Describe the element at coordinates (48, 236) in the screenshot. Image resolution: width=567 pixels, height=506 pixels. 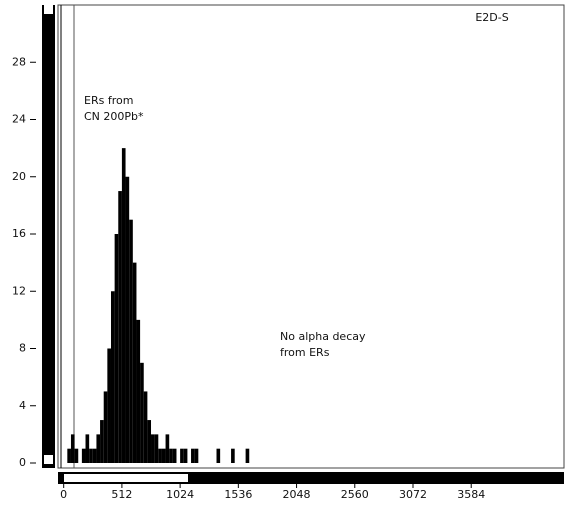
I see `vertical-scrollbar` at that location.